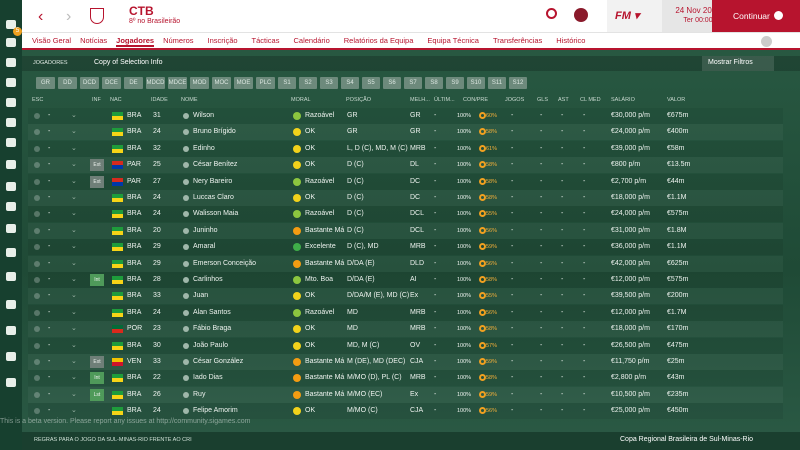  I want to click on flag, so click(117, 312).